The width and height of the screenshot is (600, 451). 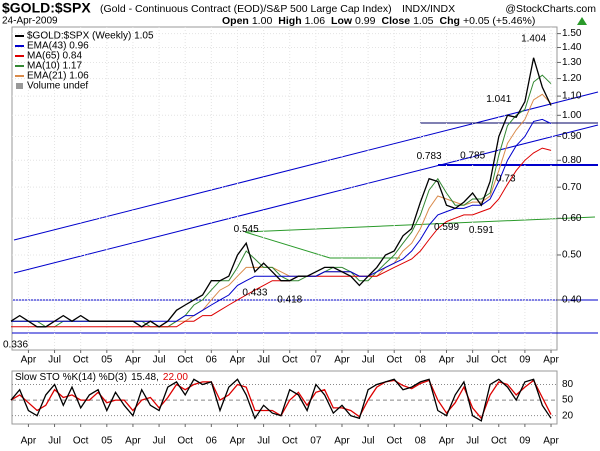 What do you see at coordinates (572, 115) in the screenshot?
I see `y-tick-label: 1.00` at bounding box center [572, 115].